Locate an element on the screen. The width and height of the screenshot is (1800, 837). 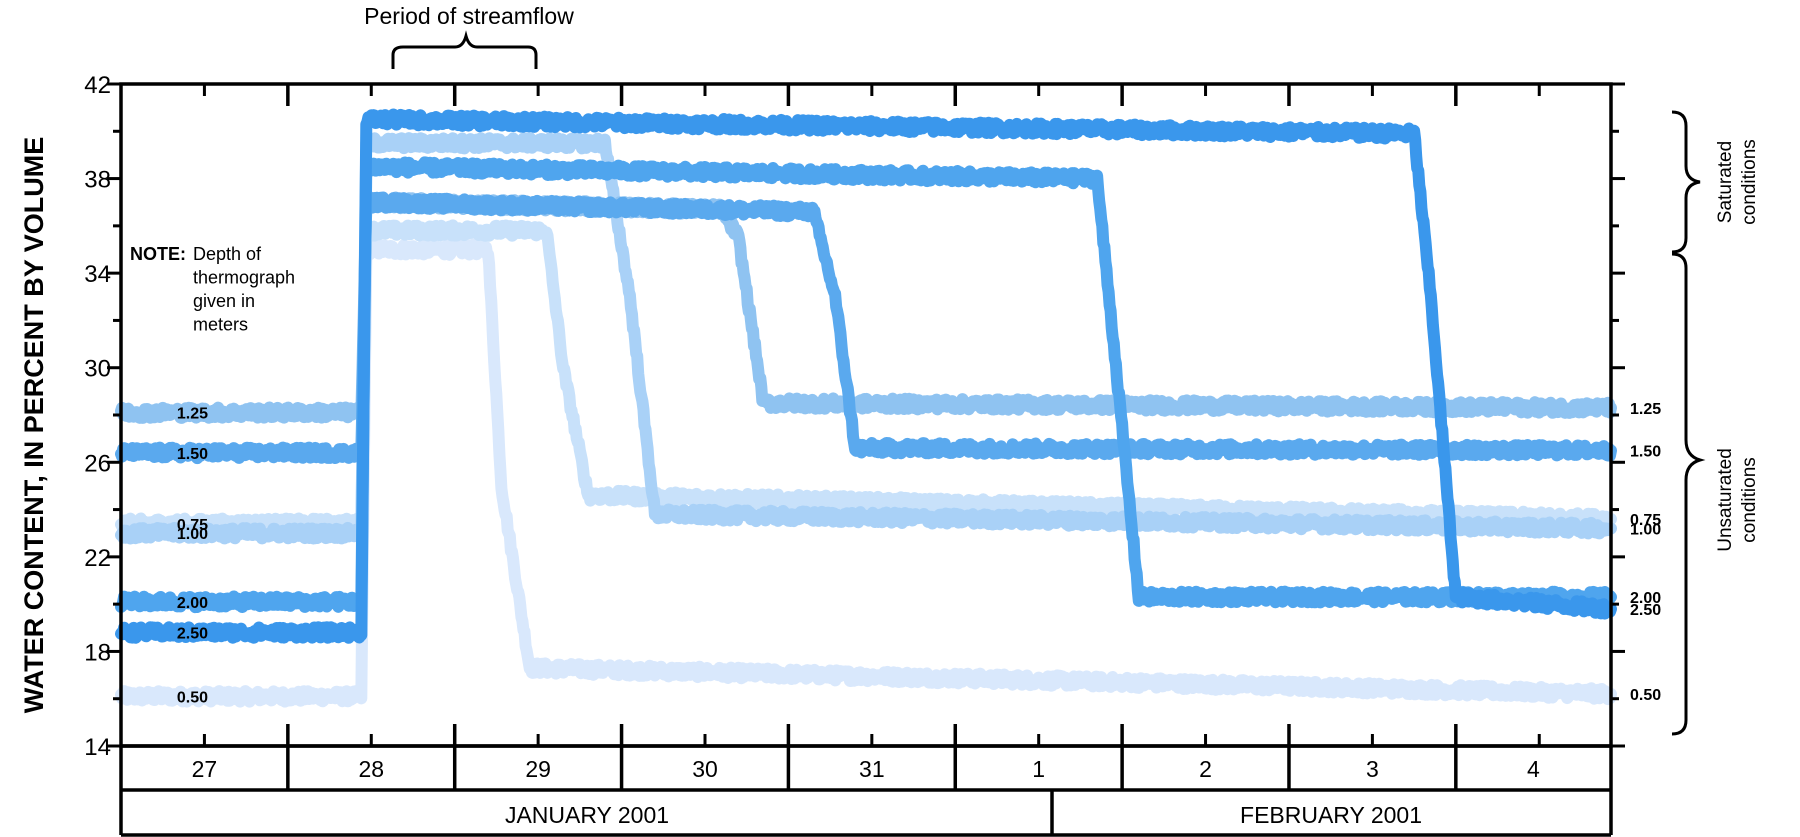
note-line: given in is located at coordinates (224, 301).